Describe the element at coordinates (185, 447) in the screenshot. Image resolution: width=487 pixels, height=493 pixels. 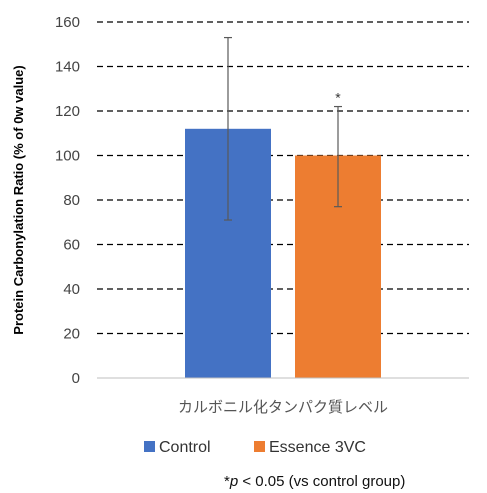
I see `legend-label-control: Control` at that location.